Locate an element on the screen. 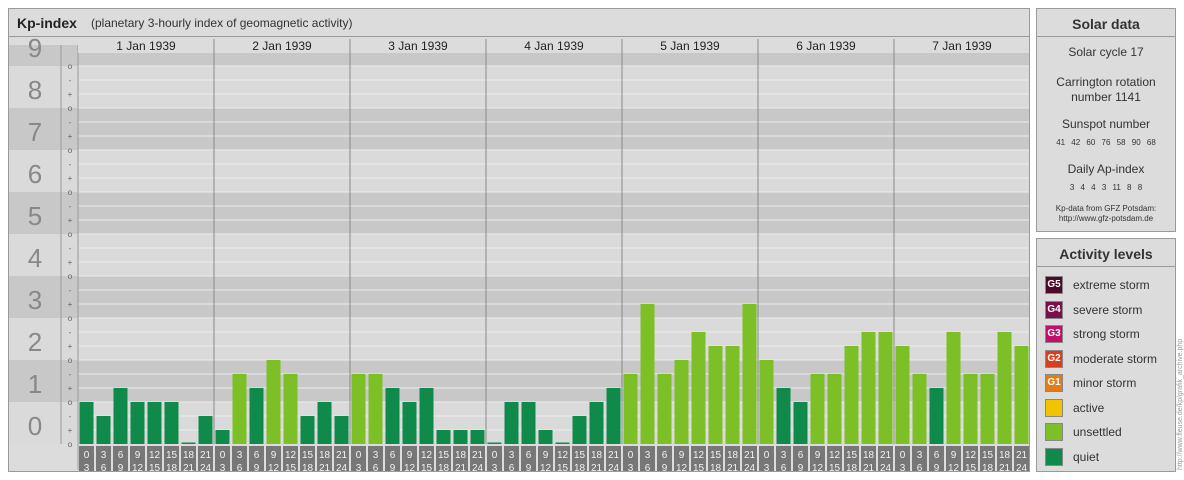  interval-end-label: 21 is located at coordinates (189, 467).